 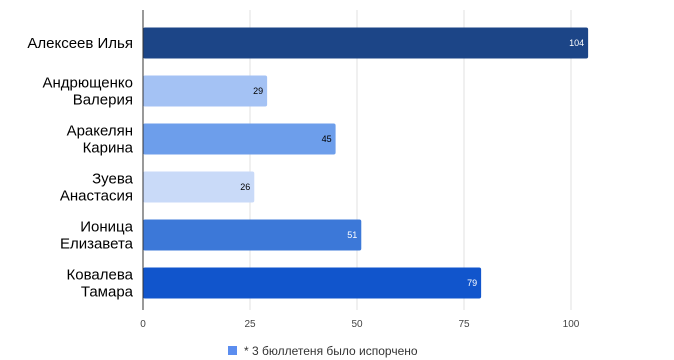 I want to click on data-label: 29, so click(x=258, y=91).